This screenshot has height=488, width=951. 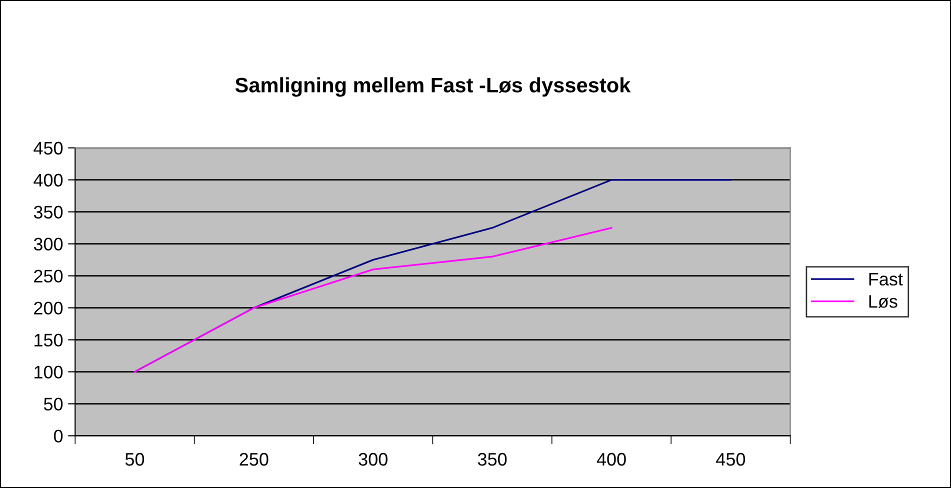 I want to click on y-tick-label: 300, so click(x=48, y=244).